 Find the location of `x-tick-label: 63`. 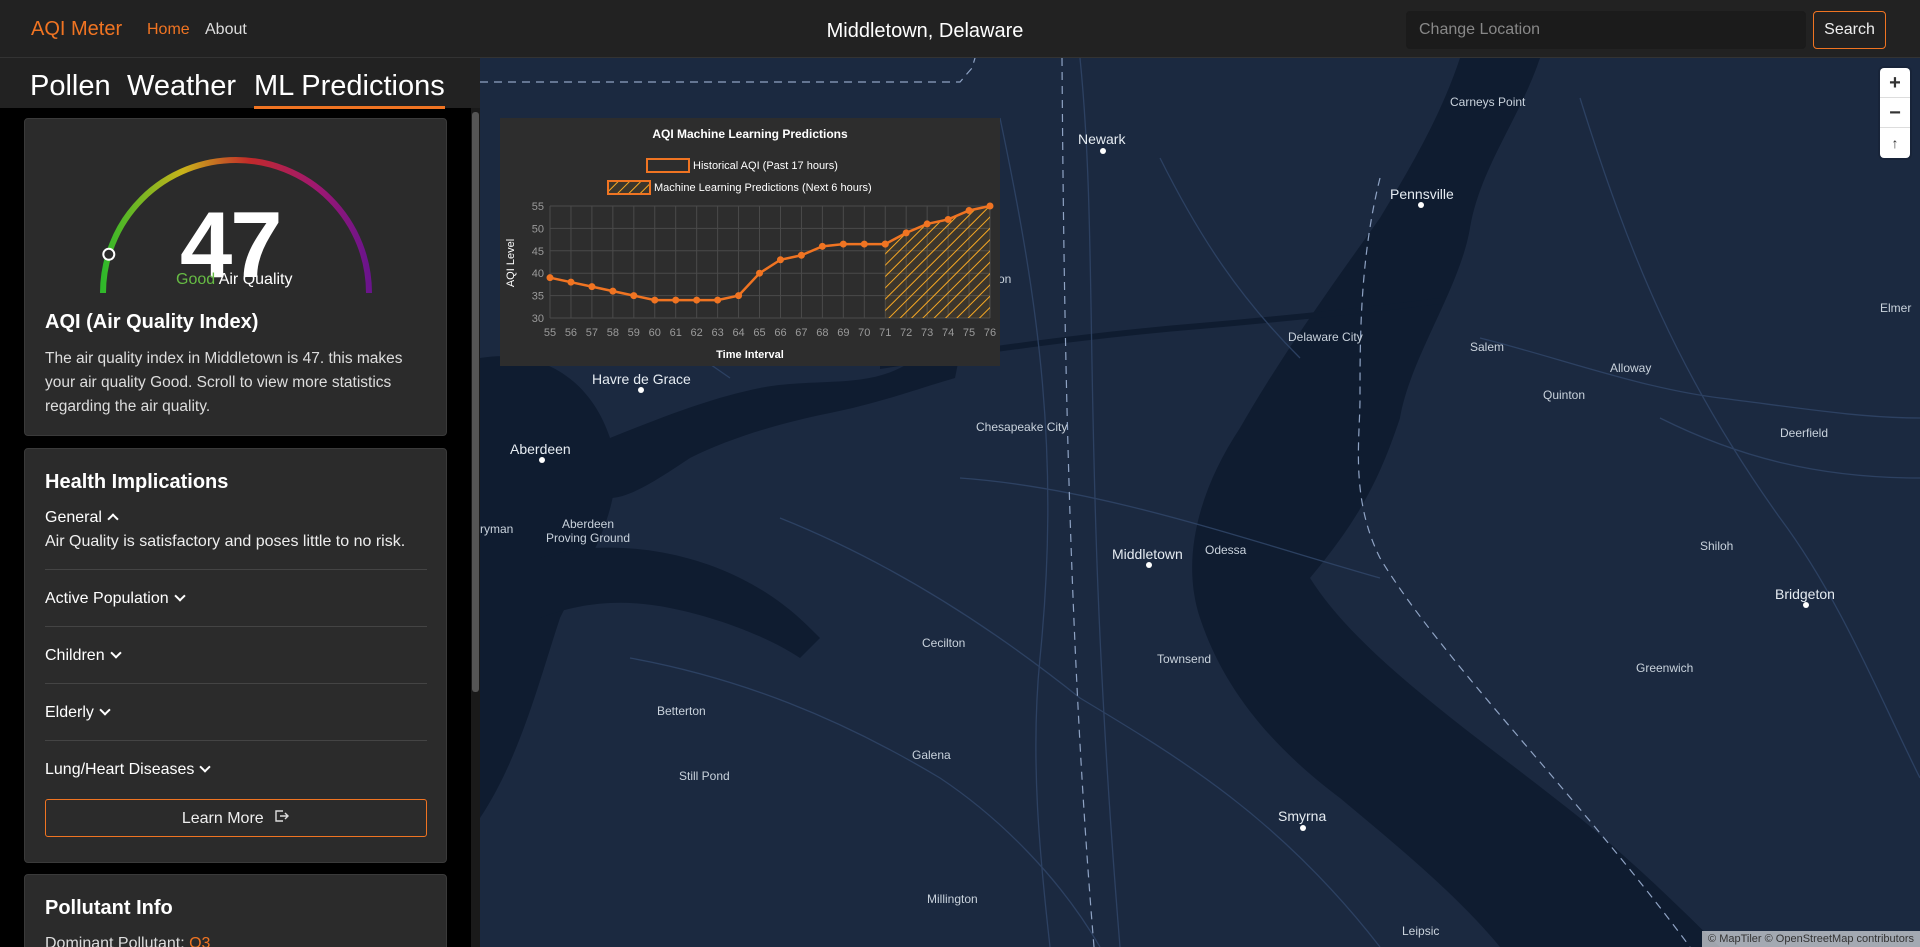

x-tick-label: 63 is located at coordinates (717, 333).